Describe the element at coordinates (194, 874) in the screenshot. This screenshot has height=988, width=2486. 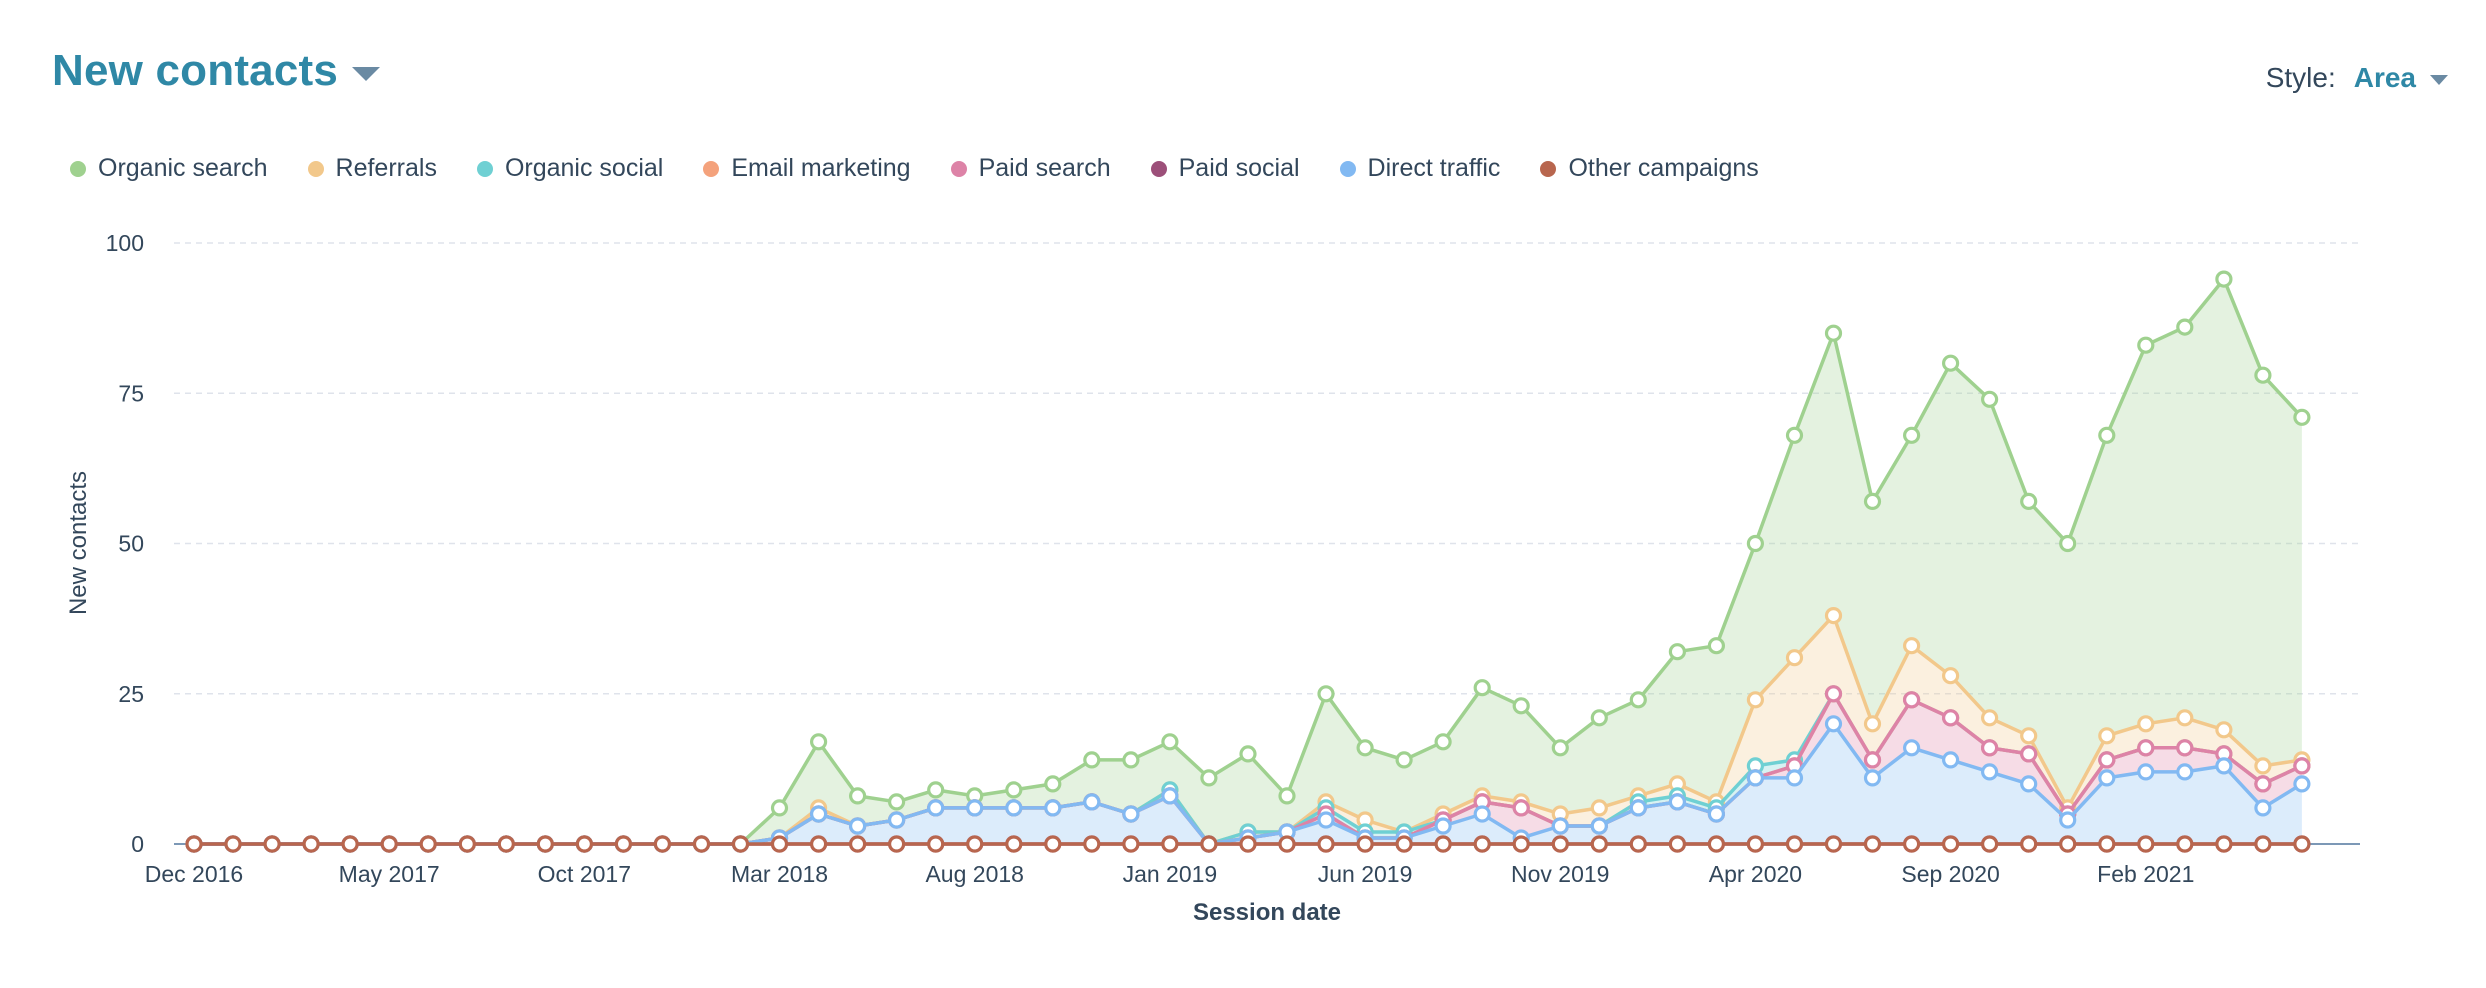
I see `x-tick-label: Dec 2016` at that location.